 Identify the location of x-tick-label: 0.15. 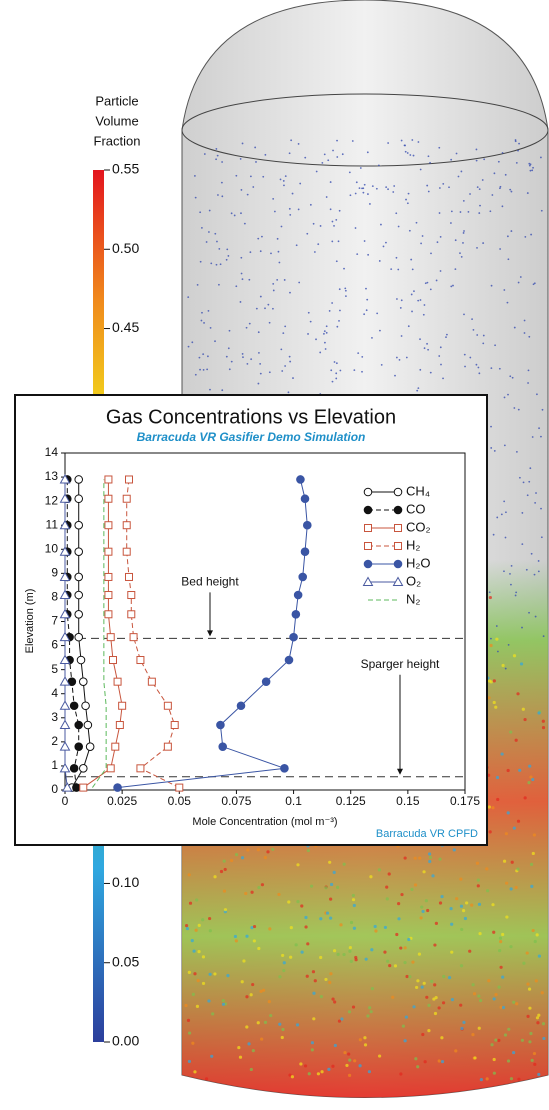
(408, 801).